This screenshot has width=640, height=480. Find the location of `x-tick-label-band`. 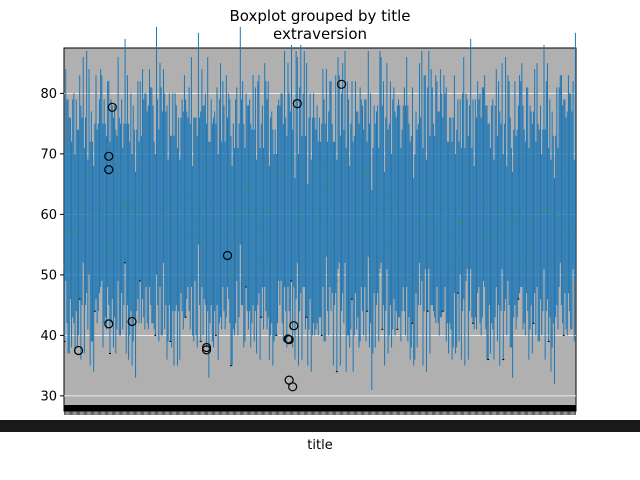

x-tick-label-band is located at coordinates (320, 426).